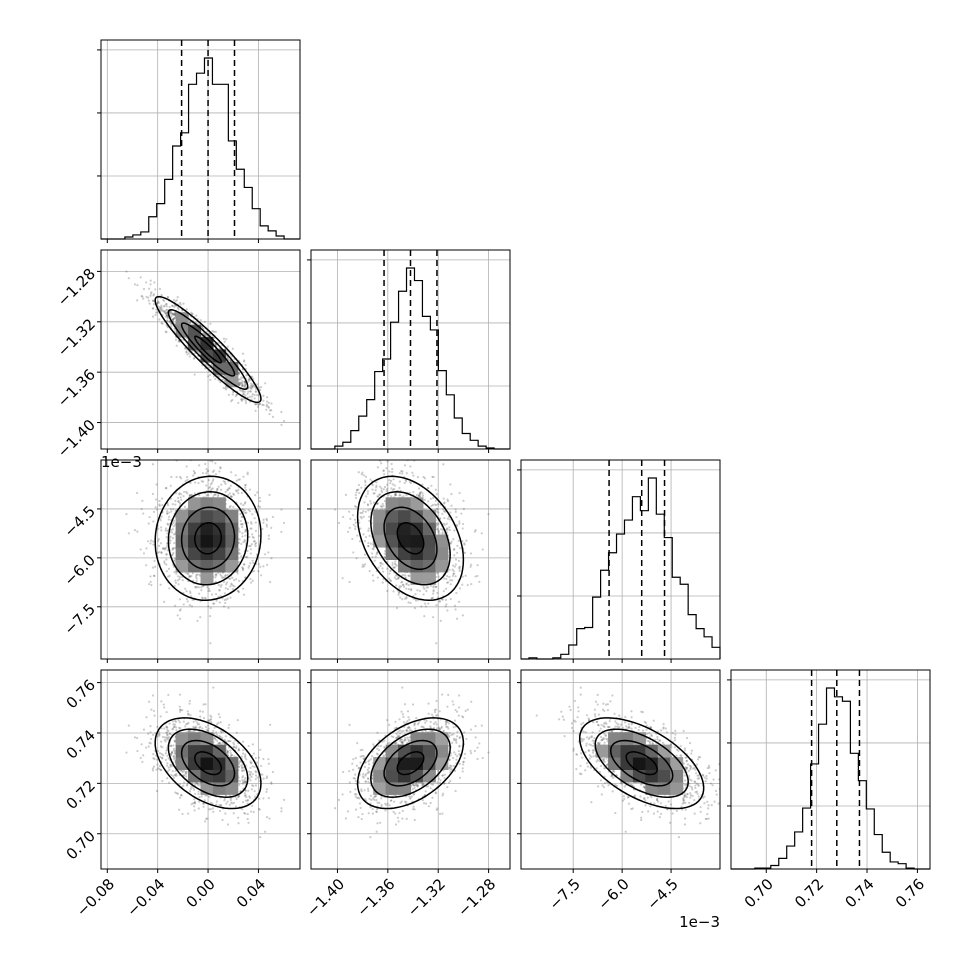 The width and height of the screenshot is (970, 970). Describe the element at coordinates (76, 387) in the screenshot. I see `y-tick-label: −1.36` at that location.